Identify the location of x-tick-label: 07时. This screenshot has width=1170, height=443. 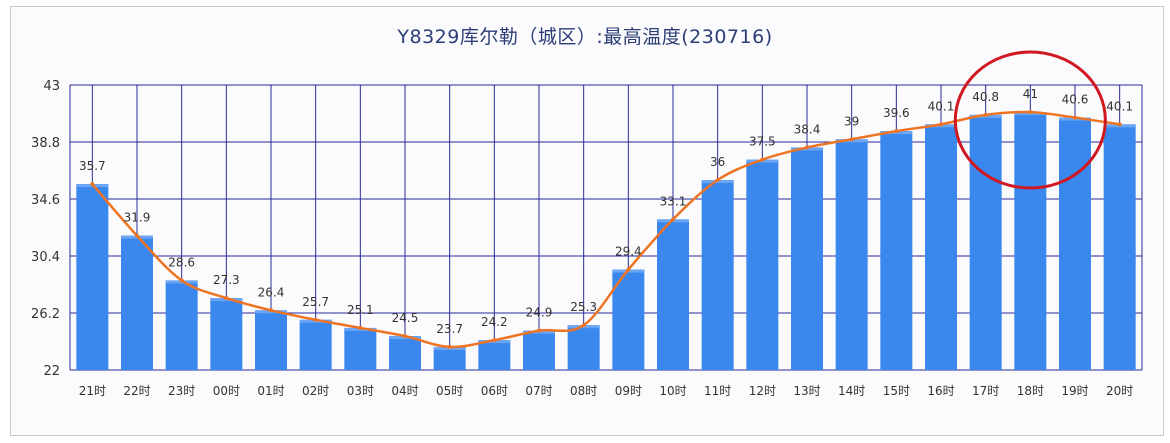
(538, 391).